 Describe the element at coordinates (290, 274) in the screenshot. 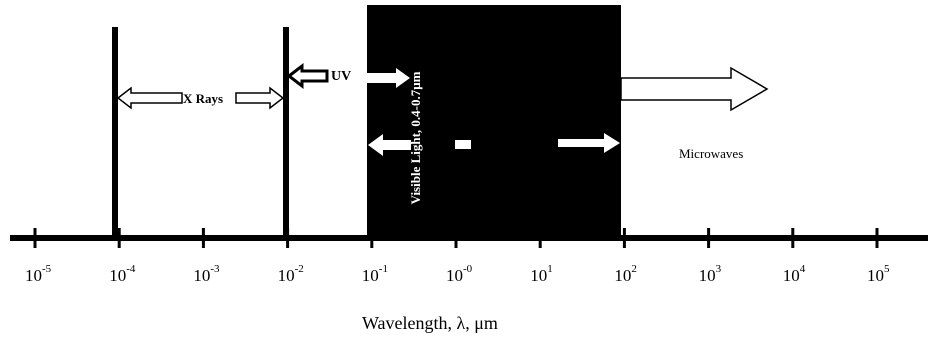

I see `tick-label: 10⁻²` at that location.